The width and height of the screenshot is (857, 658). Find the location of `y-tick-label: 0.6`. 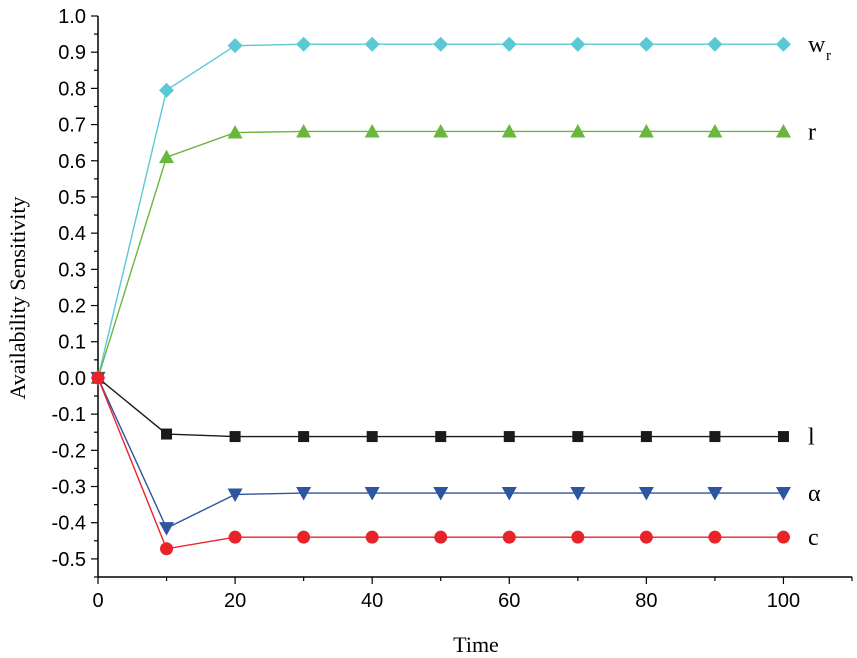

y-tick-label: 0.6 is located at coordinates (72, 162).